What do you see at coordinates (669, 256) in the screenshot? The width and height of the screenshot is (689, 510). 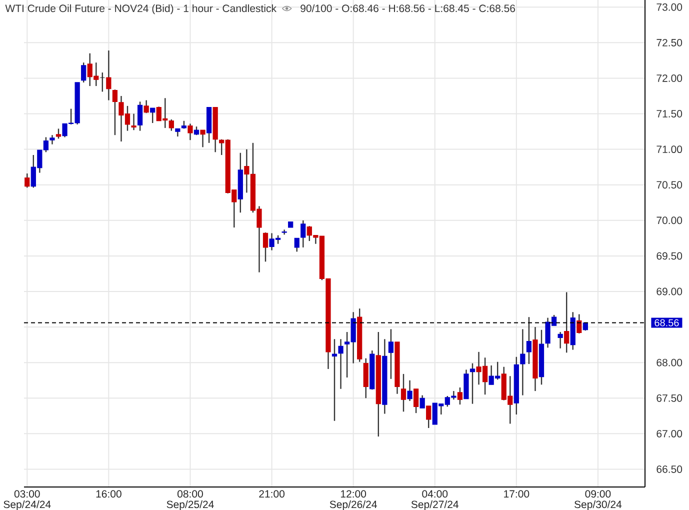 I see `y-tick-label: 69.50` at bounding box center [669, 256].